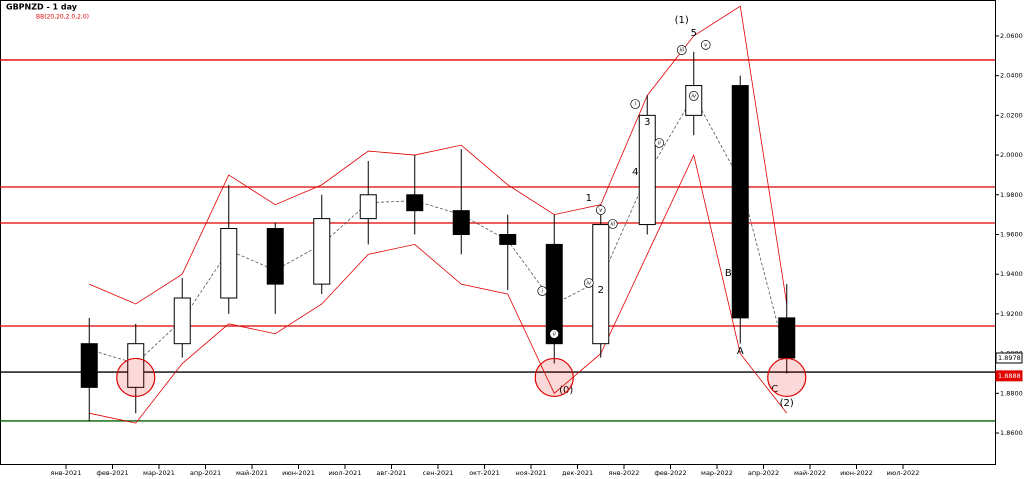  Describe the element at coordinates (601, 290) in the screenshot. I see `wave-label: 2` at that location.